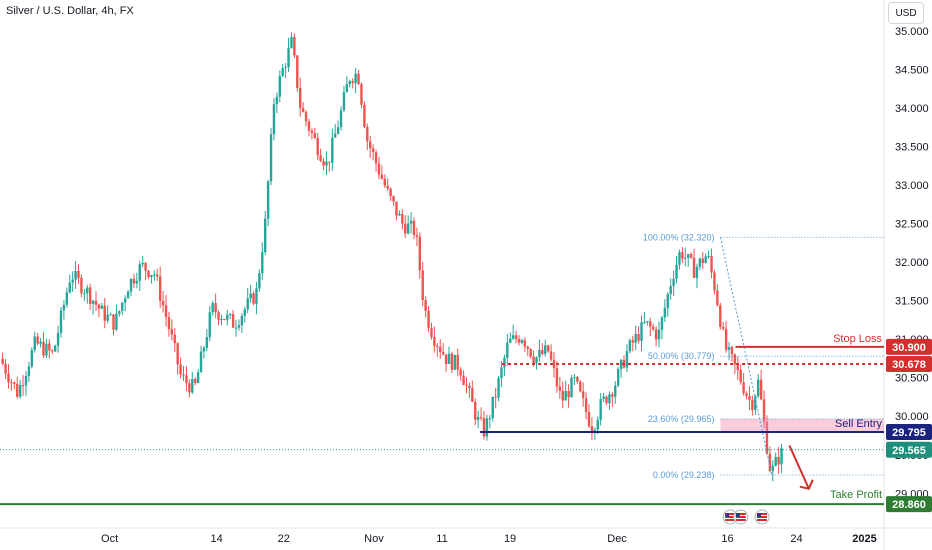 This screenshot has width=932, height=550. Describe the element at coordinates (681, 419) in the screenshot. I see `fib-level-label: 23.60% (29.965)` at that location.